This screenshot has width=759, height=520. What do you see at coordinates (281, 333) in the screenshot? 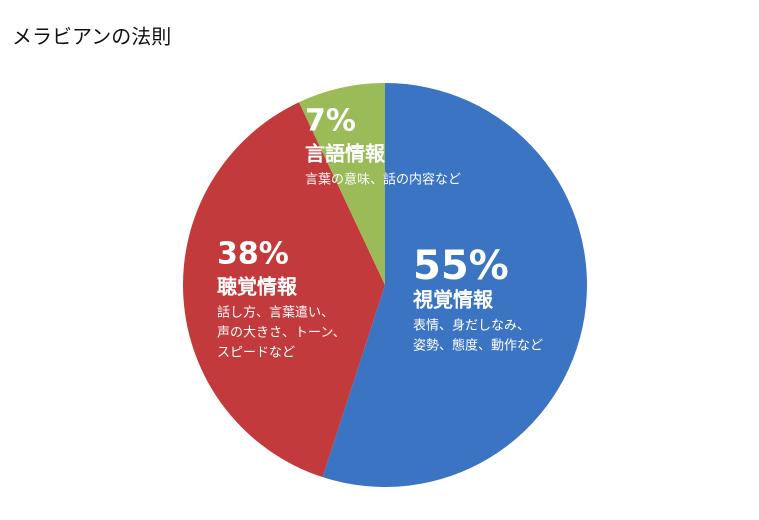
I see `description: 声の大きさ、トーン、` at bounding box center [281, 333].